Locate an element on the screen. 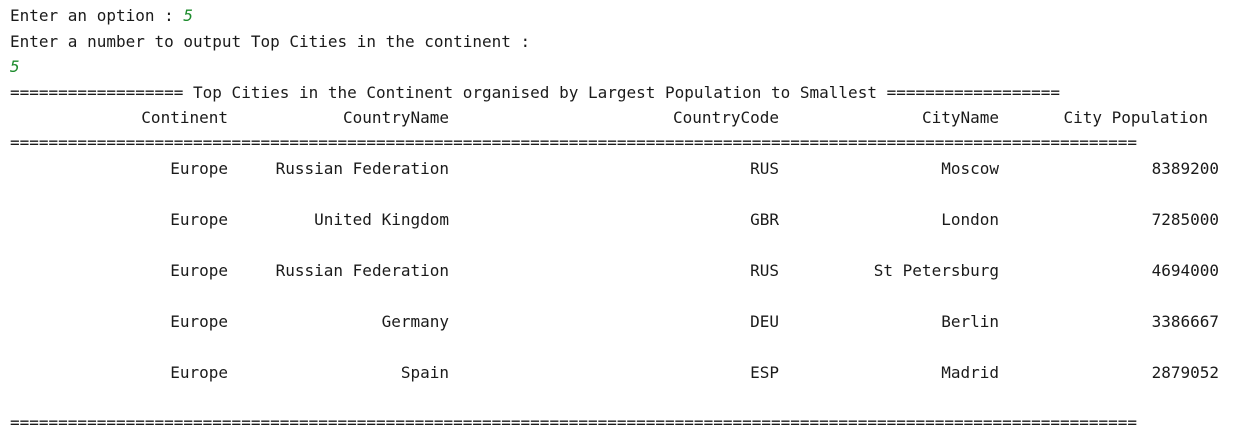 The height and width of the screenshot is (433, 1241). header-city-name: CityName is located at coordinates (960, 117).